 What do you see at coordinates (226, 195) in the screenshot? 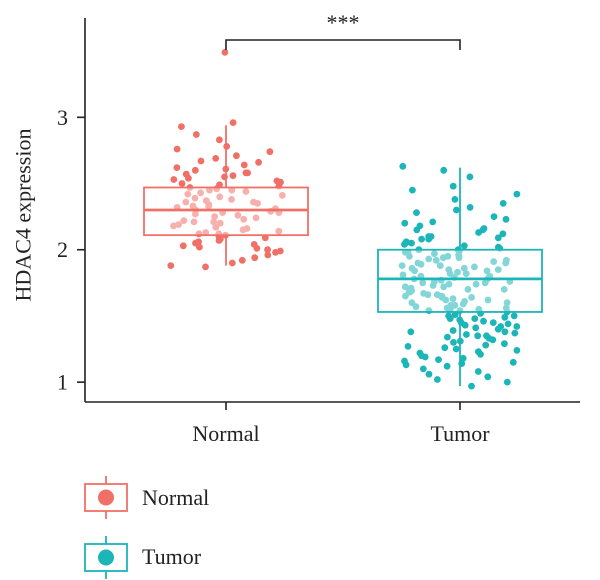
I see `box-normal` at bounding box center [226, 195].